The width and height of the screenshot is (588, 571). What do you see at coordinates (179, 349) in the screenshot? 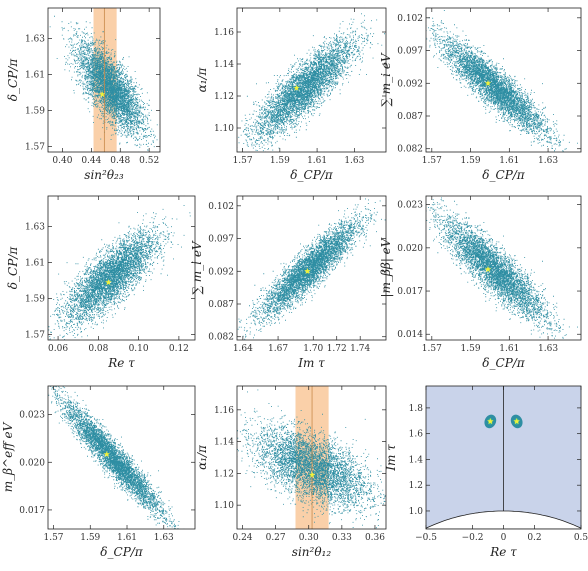
I see `x-tick-label: 0.12` at bounding box center [179, 349].